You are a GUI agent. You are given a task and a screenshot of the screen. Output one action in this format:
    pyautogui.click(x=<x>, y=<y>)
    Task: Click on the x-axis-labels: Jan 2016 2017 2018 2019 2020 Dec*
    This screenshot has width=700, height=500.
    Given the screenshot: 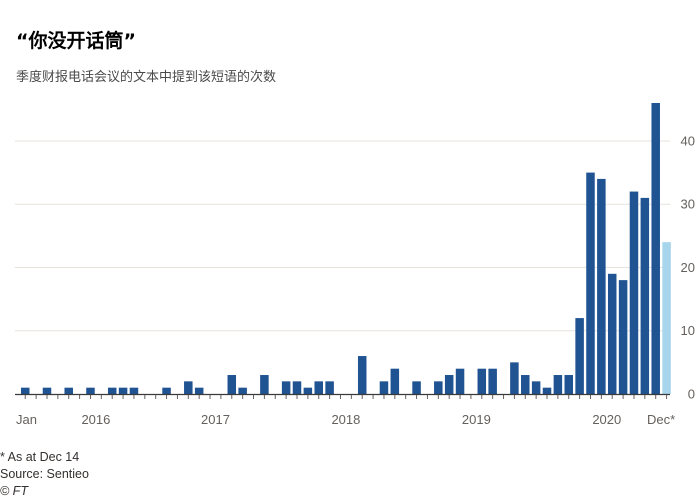 What is the action you would take?
    pyautogui.click(x=345, y=419)
    